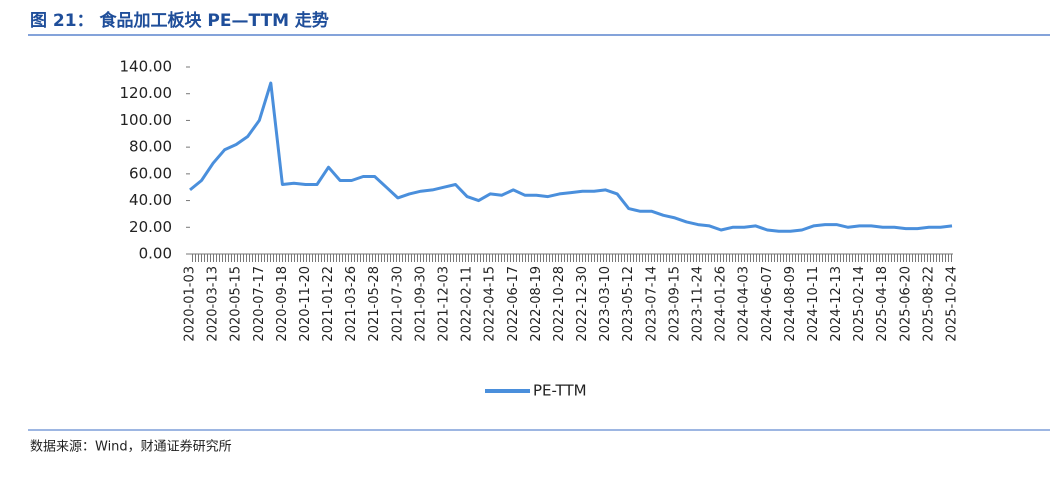 The width and height of the screenshot is (1064, 482). What do you see at coordinates (490, 304) in the screenshot?
I see `x-tick-label: 2022-04-15` at bounding box center [490, 304].